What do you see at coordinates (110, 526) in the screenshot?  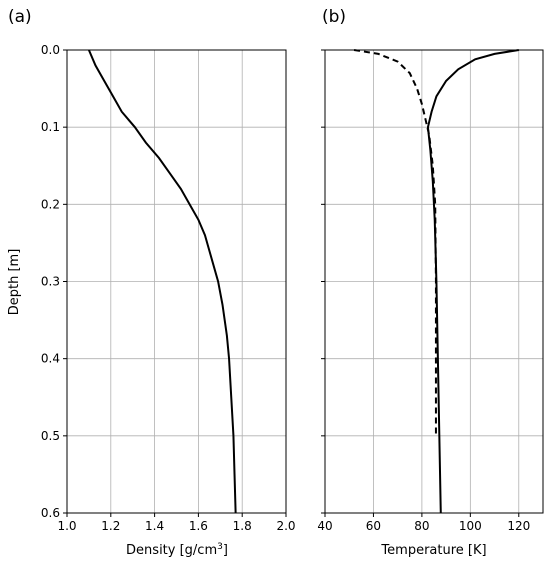 I see `panel-a-x-tick-label: 1.2` at bounding box center [110, 526].